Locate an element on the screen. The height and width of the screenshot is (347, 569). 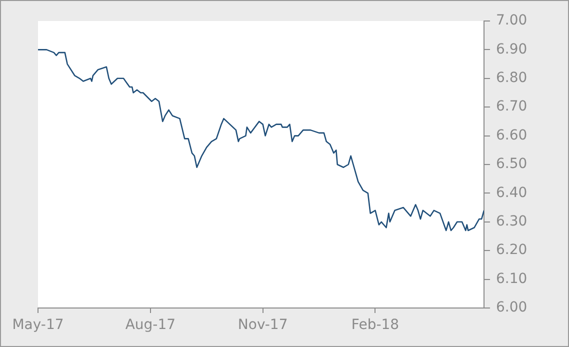
y-tick-label: 6.90 is located at coordinates (512, 49).